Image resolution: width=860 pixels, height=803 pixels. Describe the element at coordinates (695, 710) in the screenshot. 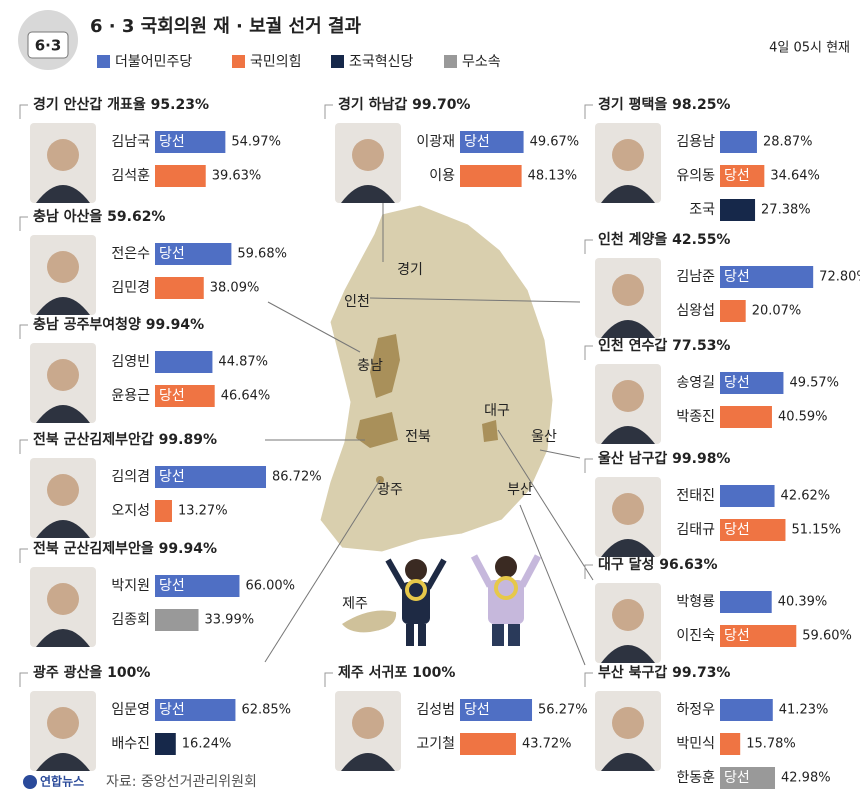

I see `candidate-name: 하정우` at that location.